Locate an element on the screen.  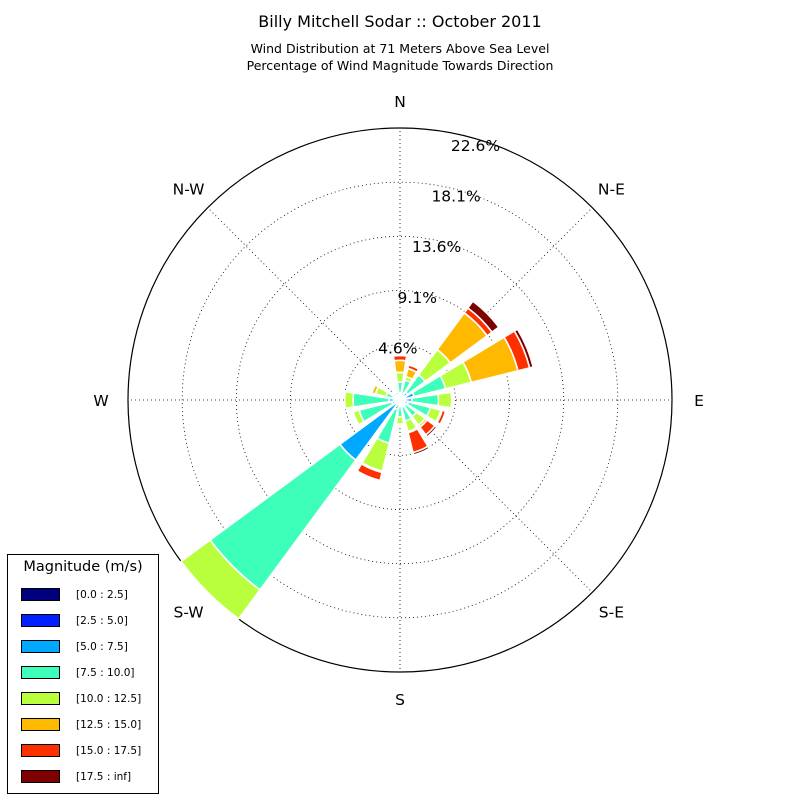
radial-tick-label: 4.6% is located at coordinates (397, 348).